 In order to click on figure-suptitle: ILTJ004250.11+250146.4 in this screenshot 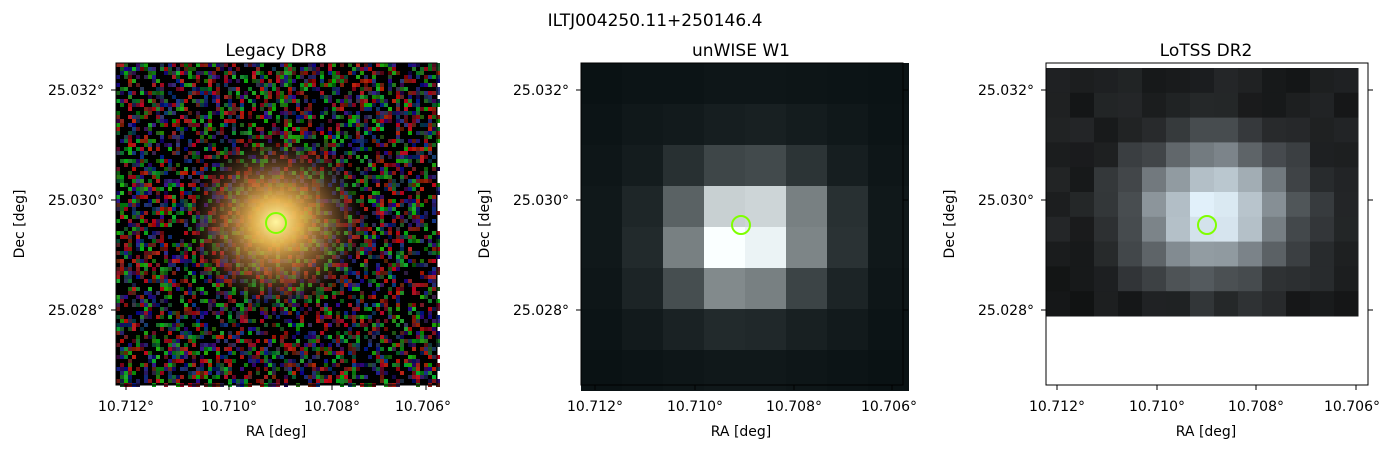, I will do `click(655, 21)`.